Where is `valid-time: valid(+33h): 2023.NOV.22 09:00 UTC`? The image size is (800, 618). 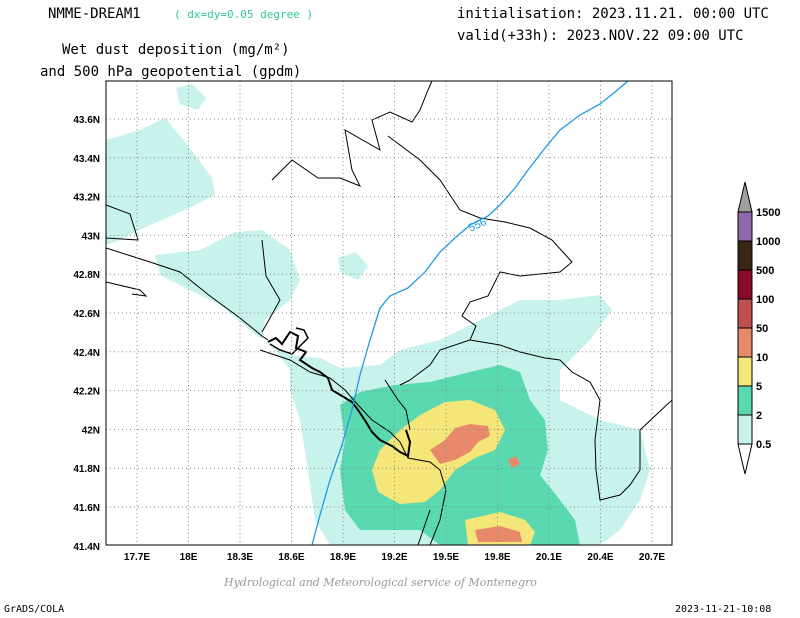 valid-time: valid(+33h): 2023.NOV.22 09:00 UTC is located at coordinates (600, 36).